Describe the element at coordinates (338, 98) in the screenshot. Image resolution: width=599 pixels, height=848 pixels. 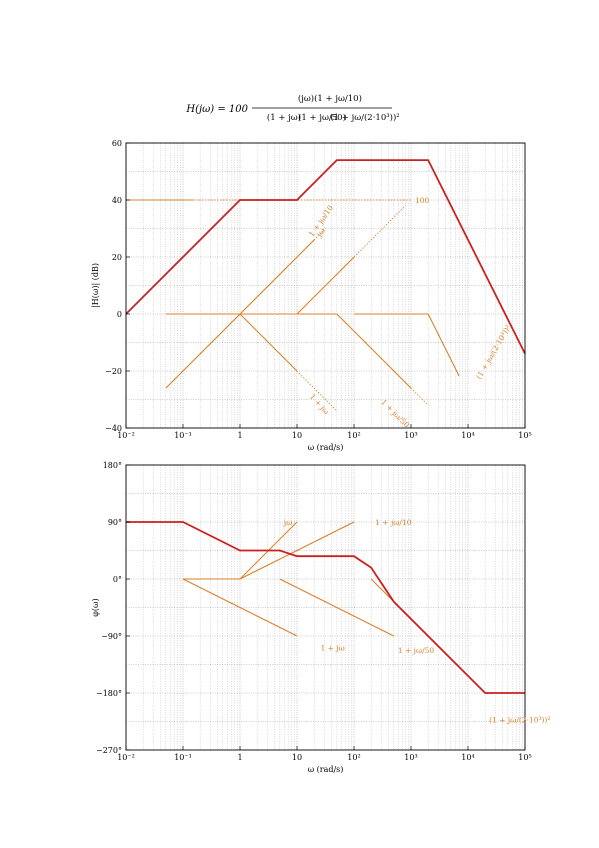
I see `formula-num-factor2: (1 + jω/10)` at that location.